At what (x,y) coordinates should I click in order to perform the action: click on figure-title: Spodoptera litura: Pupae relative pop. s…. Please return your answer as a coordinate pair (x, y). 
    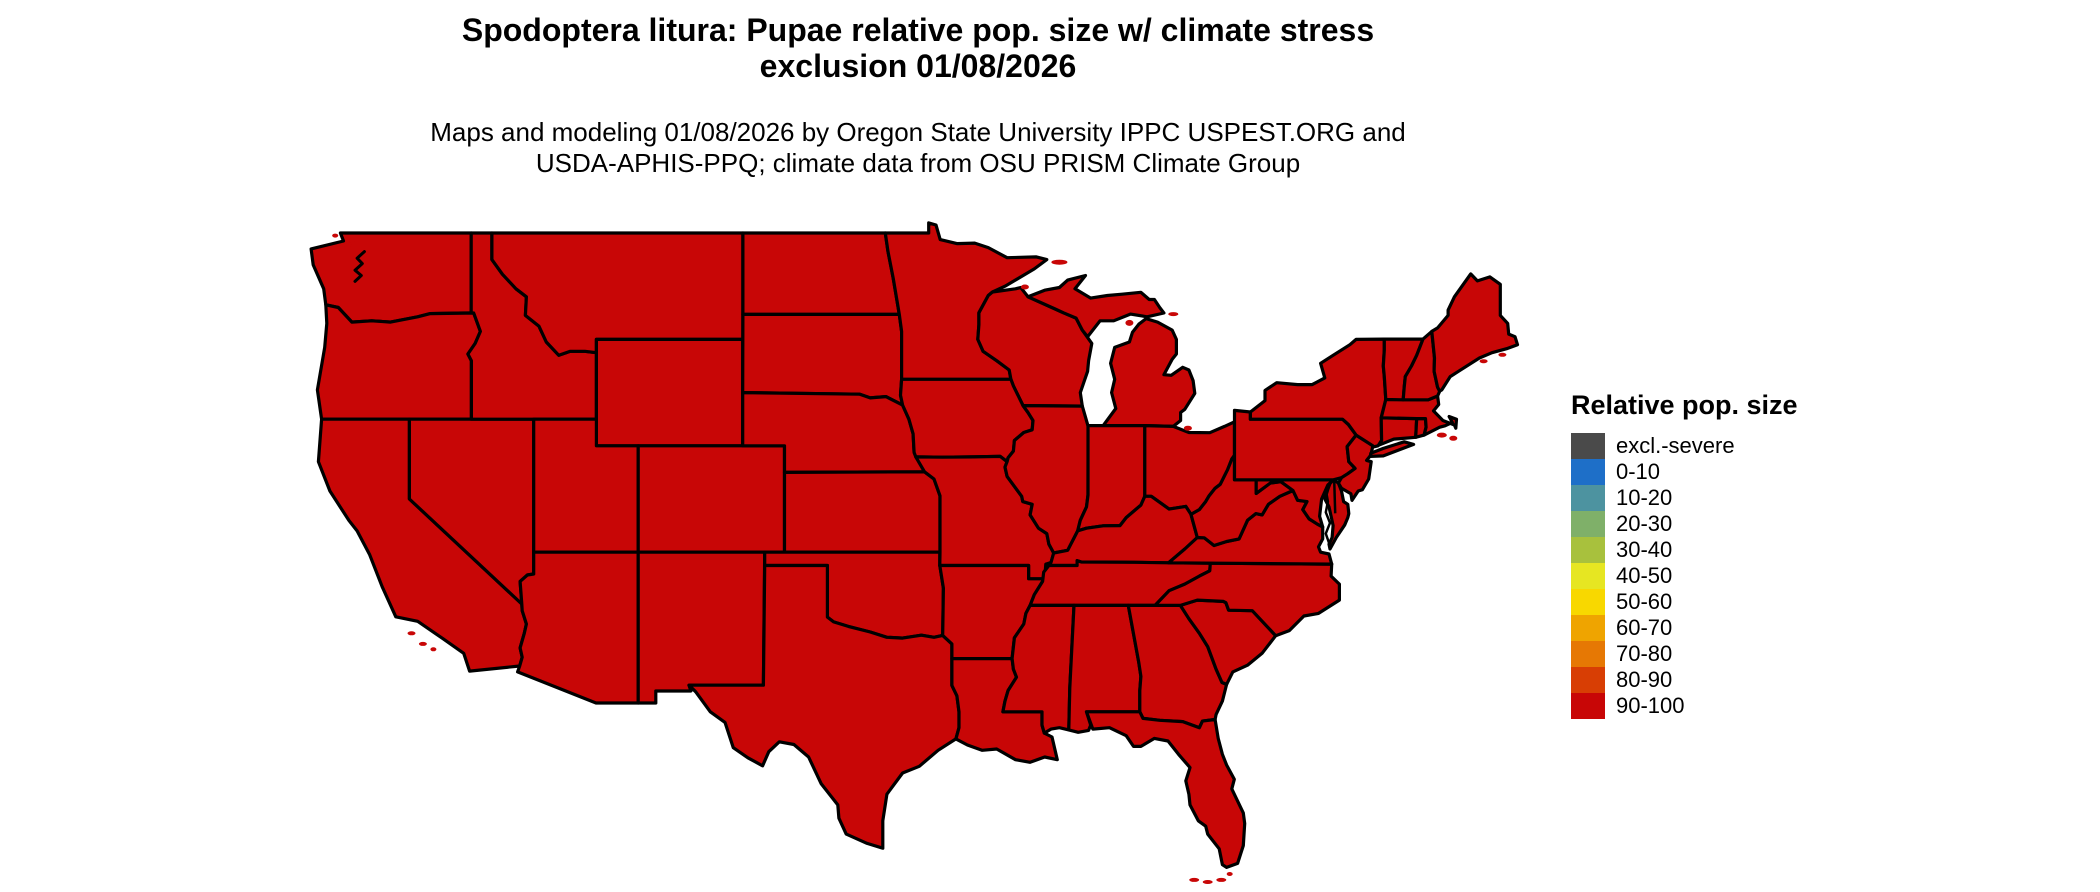
    Looking at the image, I should click on (918, 48).